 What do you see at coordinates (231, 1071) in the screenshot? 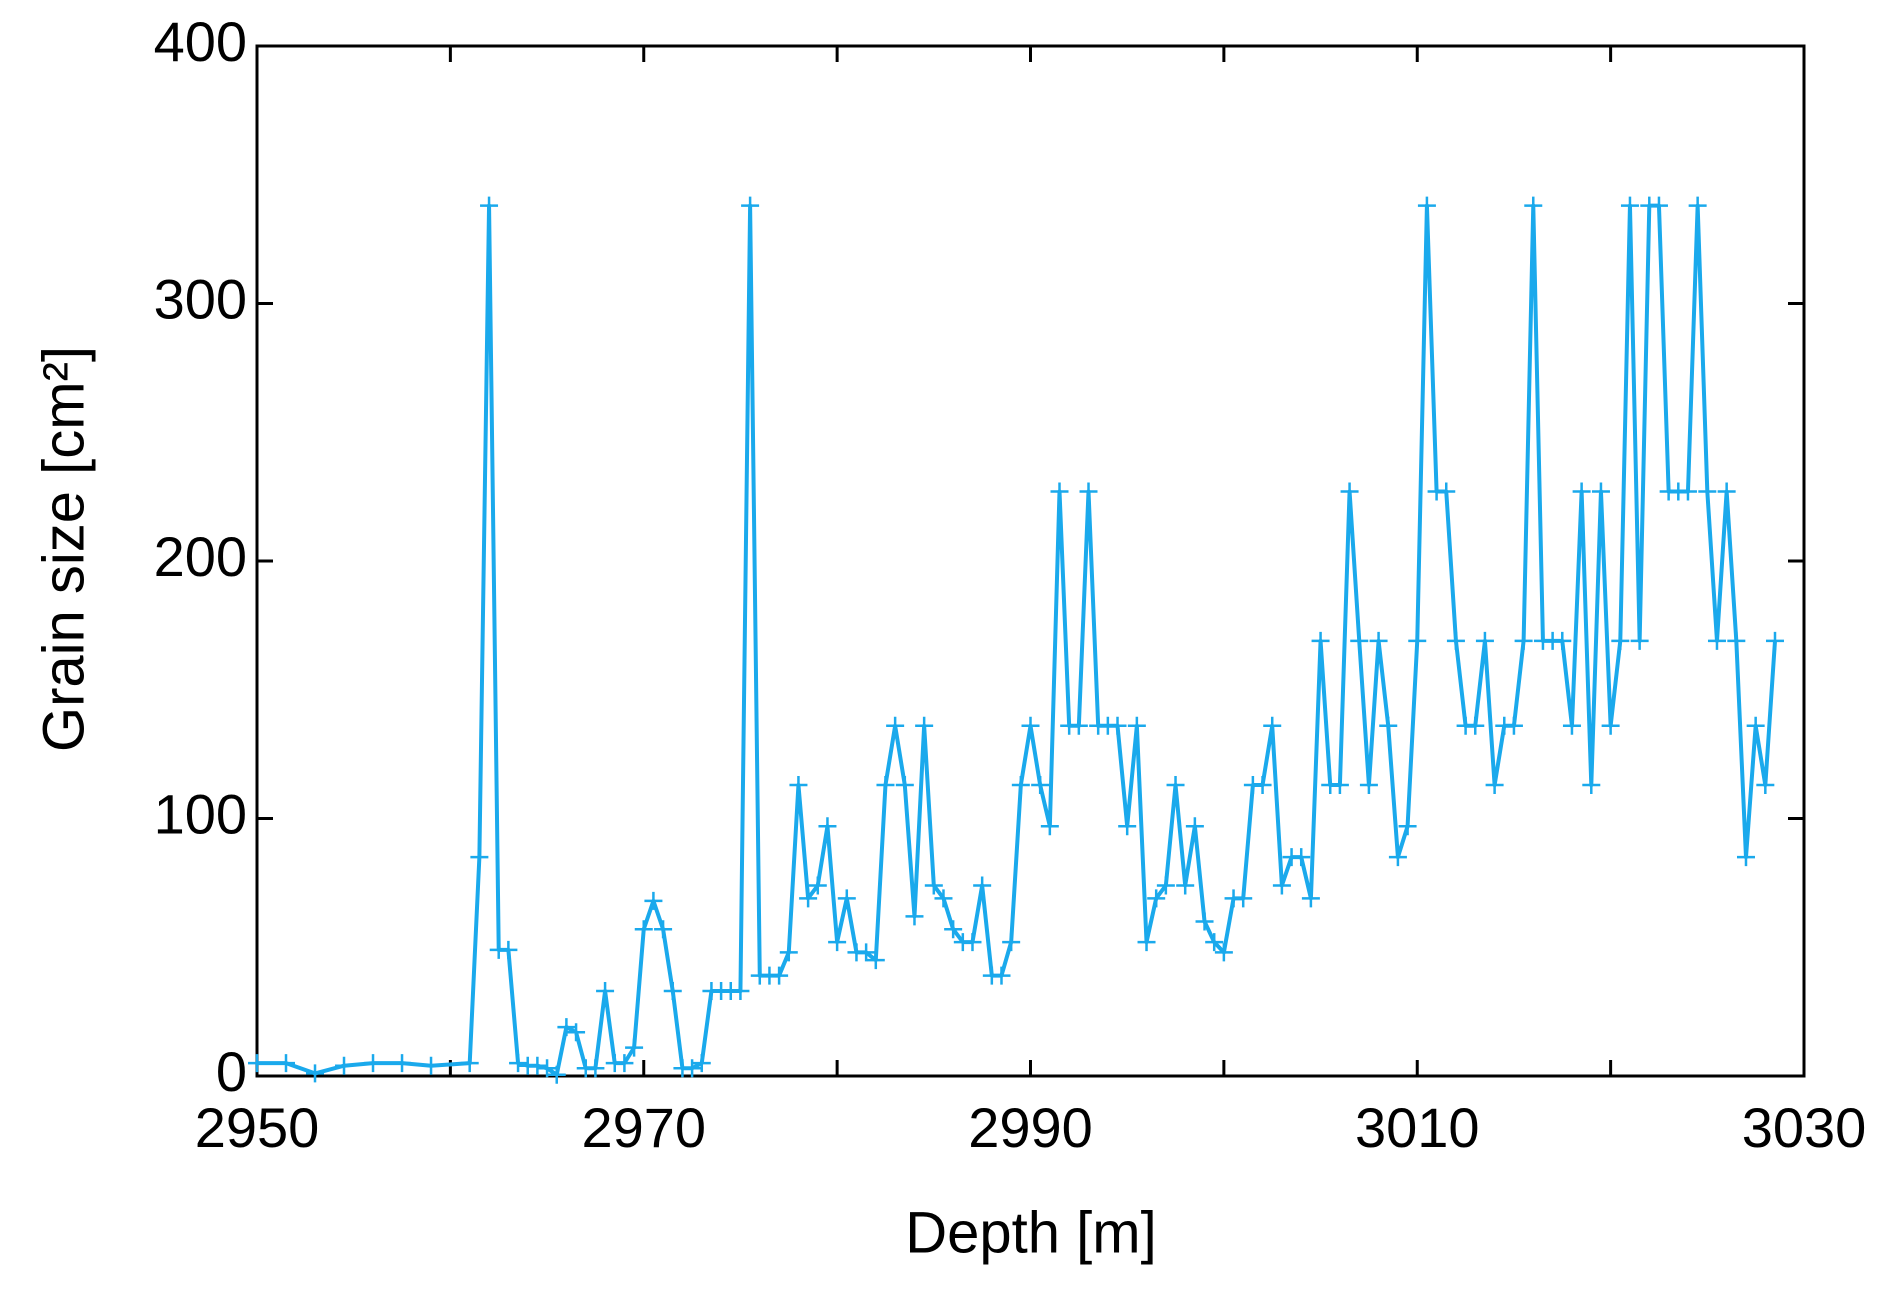
I see `y-tick-label: 0` at bounding box center [231, 1071].